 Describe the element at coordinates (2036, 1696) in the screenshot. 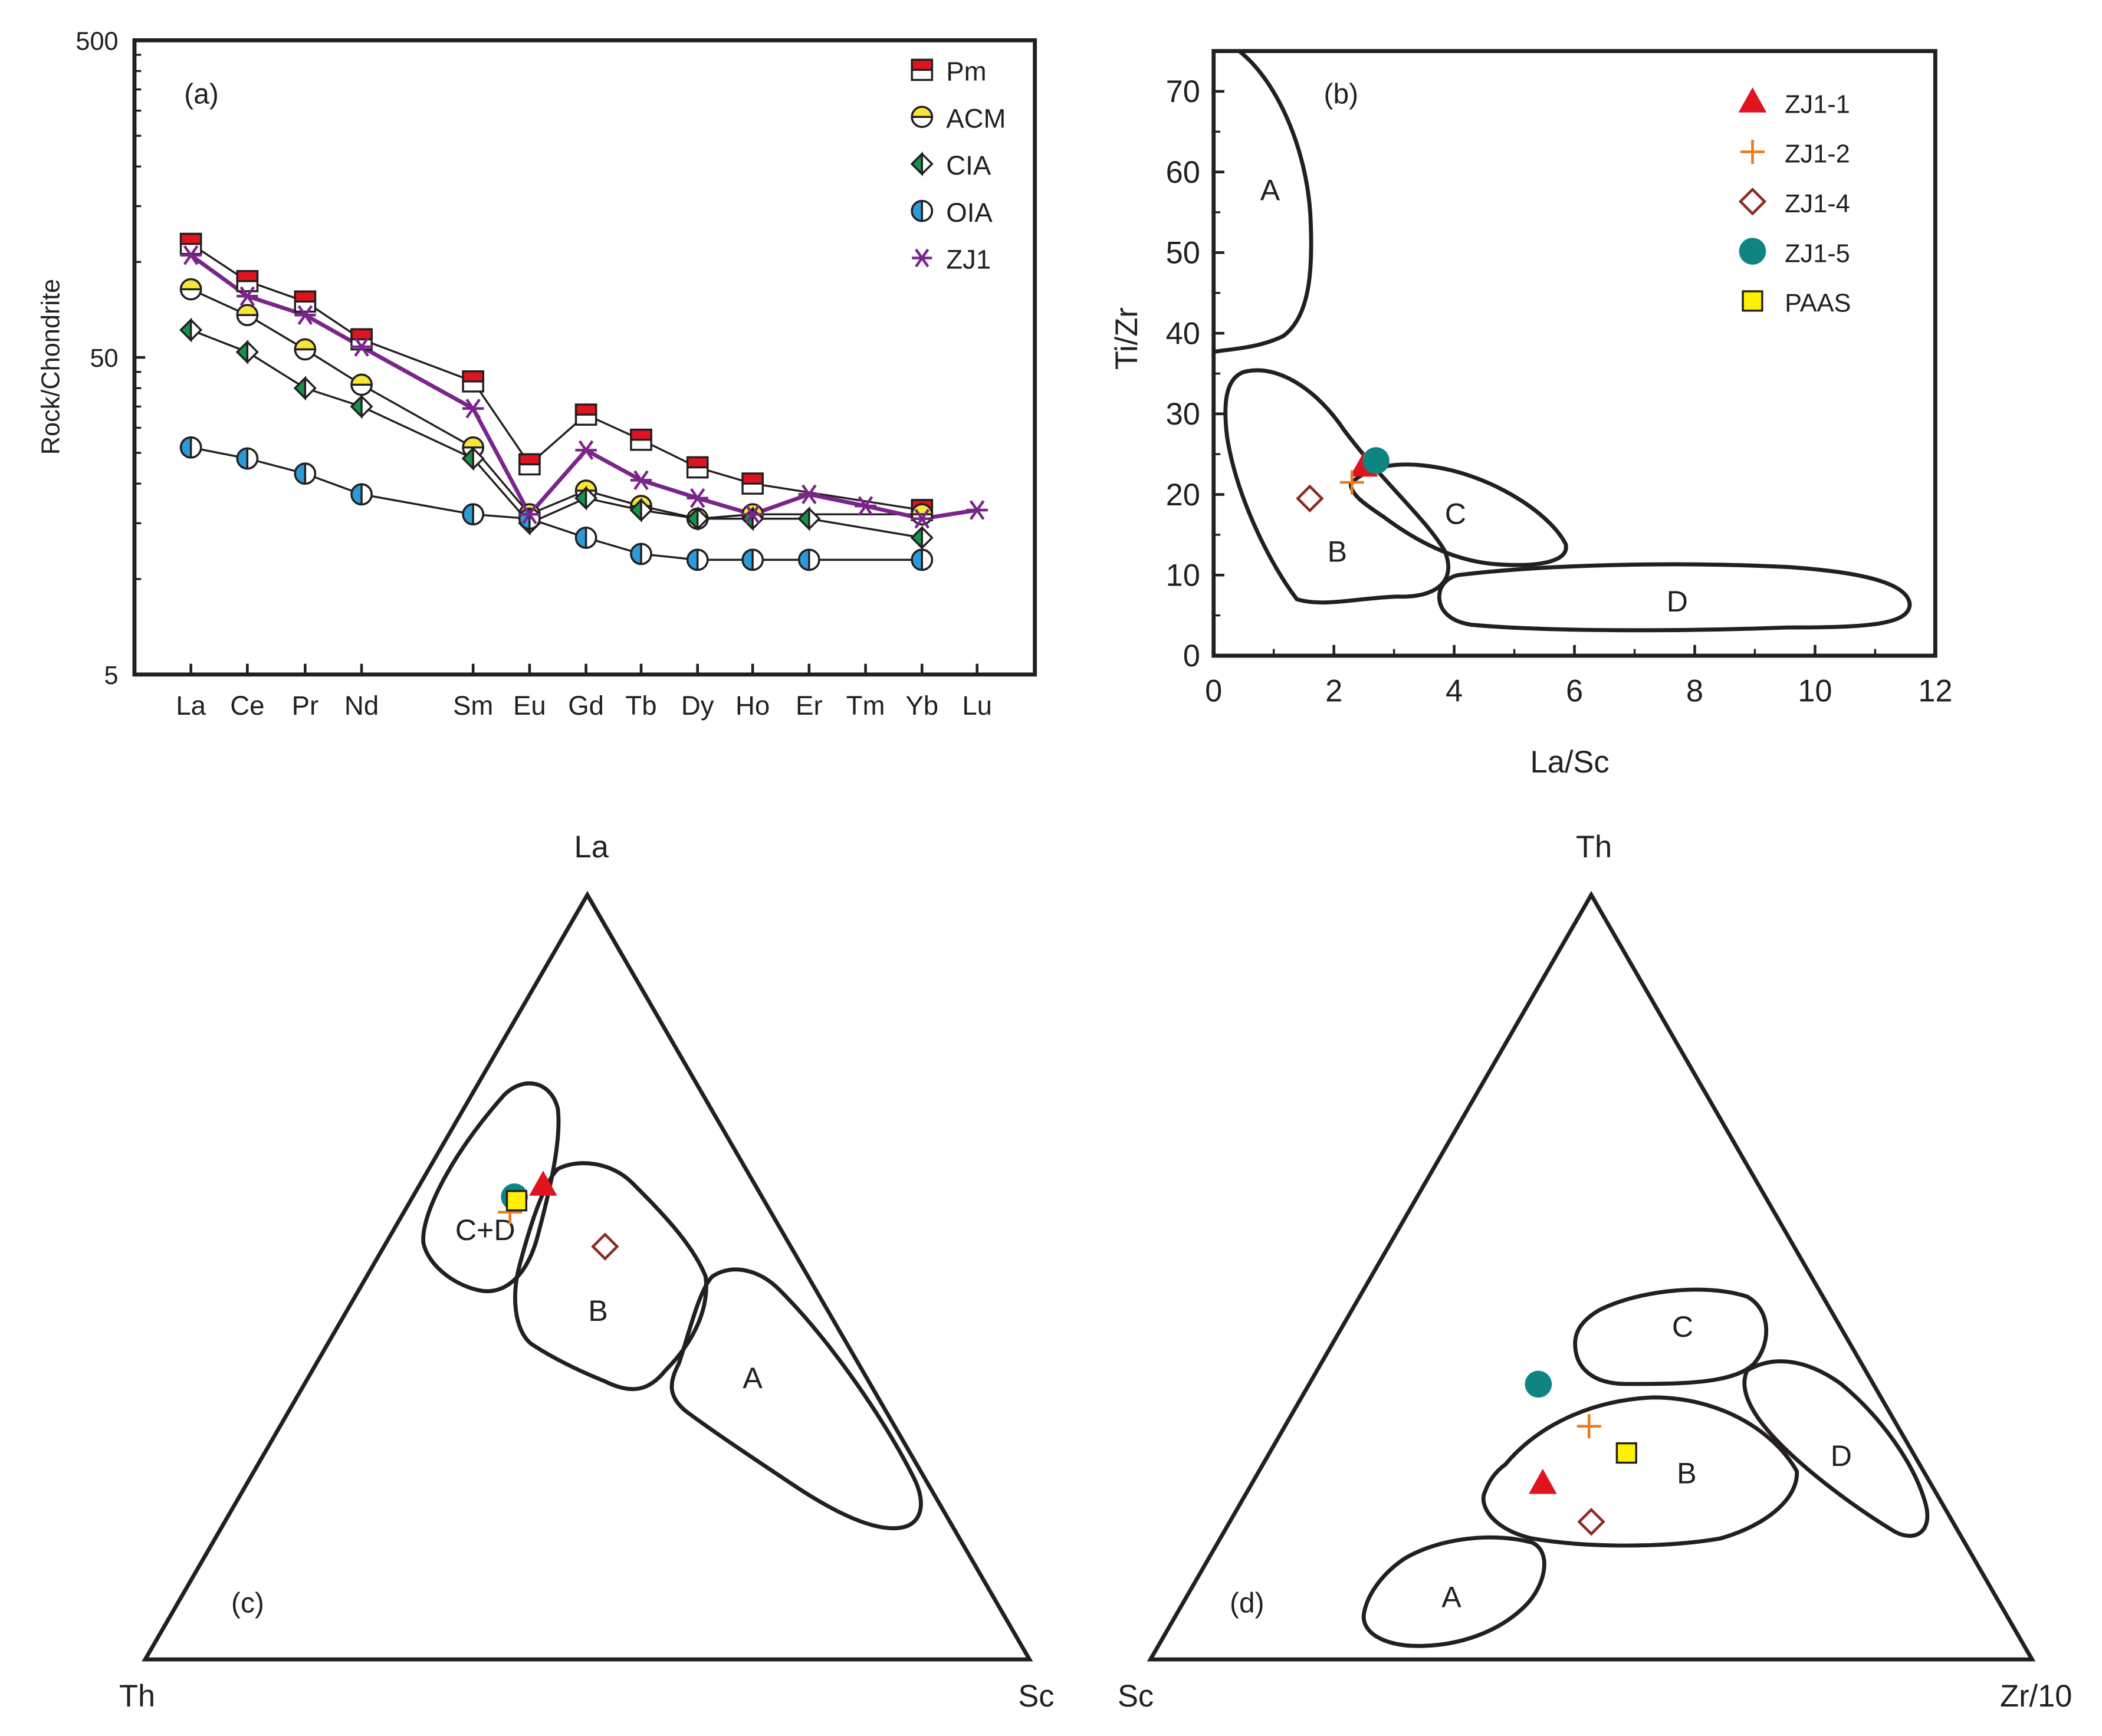

I see `apex-right-d: Zr/10` at that location.